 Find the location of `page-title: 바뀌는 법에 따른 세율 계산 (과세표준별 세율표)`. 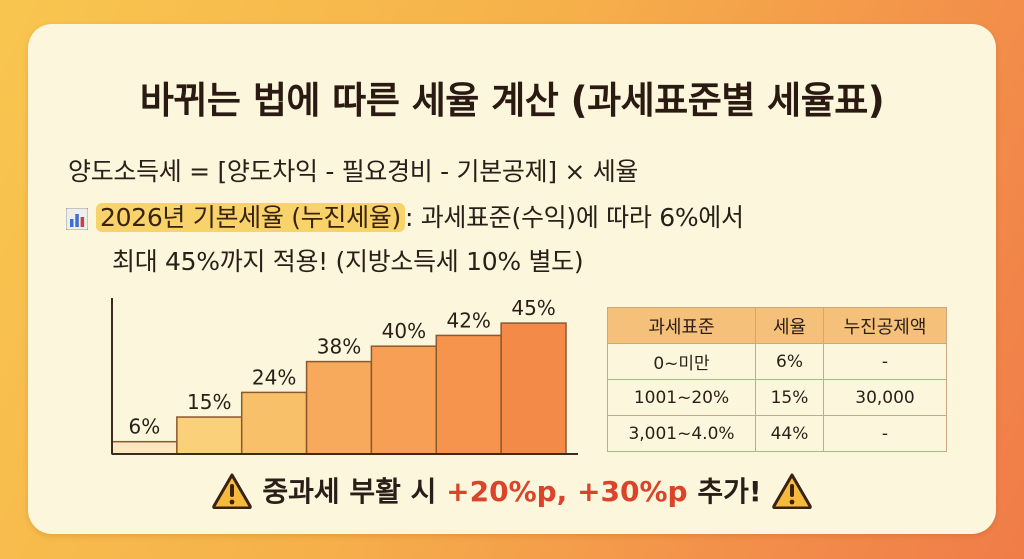

page-title: 바뀌는 법에 따른 세율 계산 (과세표준별 세율표) is located at coordinates (512, 100).